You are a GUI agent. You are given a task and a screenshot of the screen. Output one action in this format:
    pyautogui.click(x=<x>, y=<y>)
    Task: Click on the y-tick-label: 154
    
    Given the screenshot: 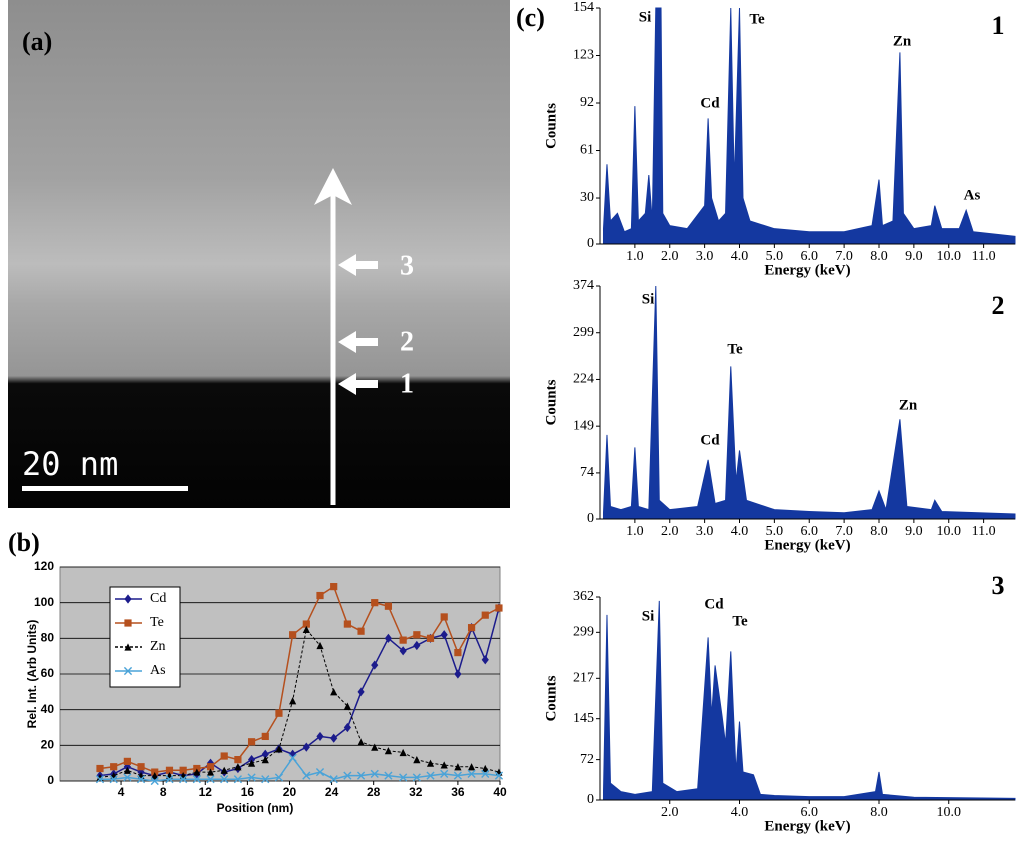 What is the action you would take?
    pyautogui.click(x=583, y=7)
    